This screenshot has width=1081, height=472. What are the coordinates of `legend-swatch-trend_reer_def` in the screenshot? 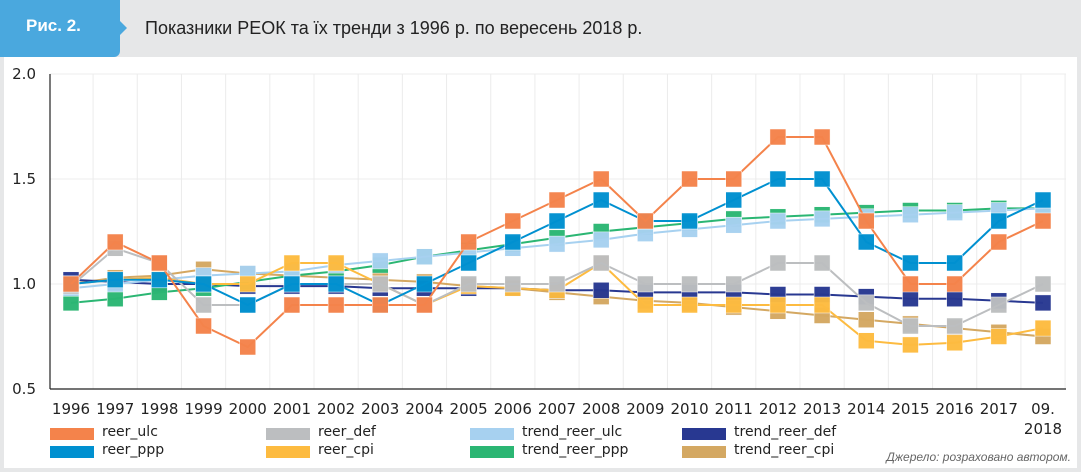 It's located at (704, 434).